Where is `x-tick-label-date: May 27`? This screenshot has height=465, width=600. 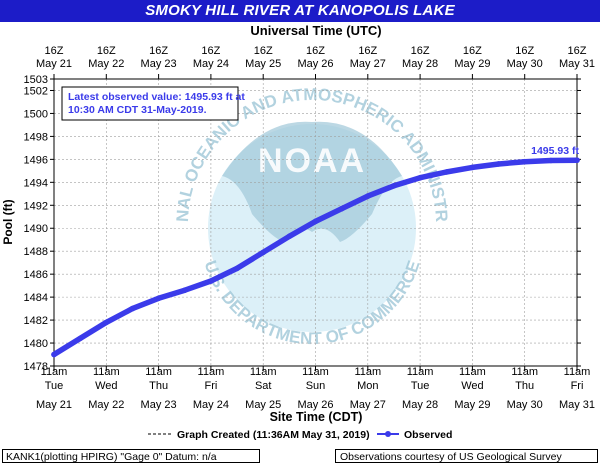 x-tick-label-date: May 27 is located at coordinates (368, 405).